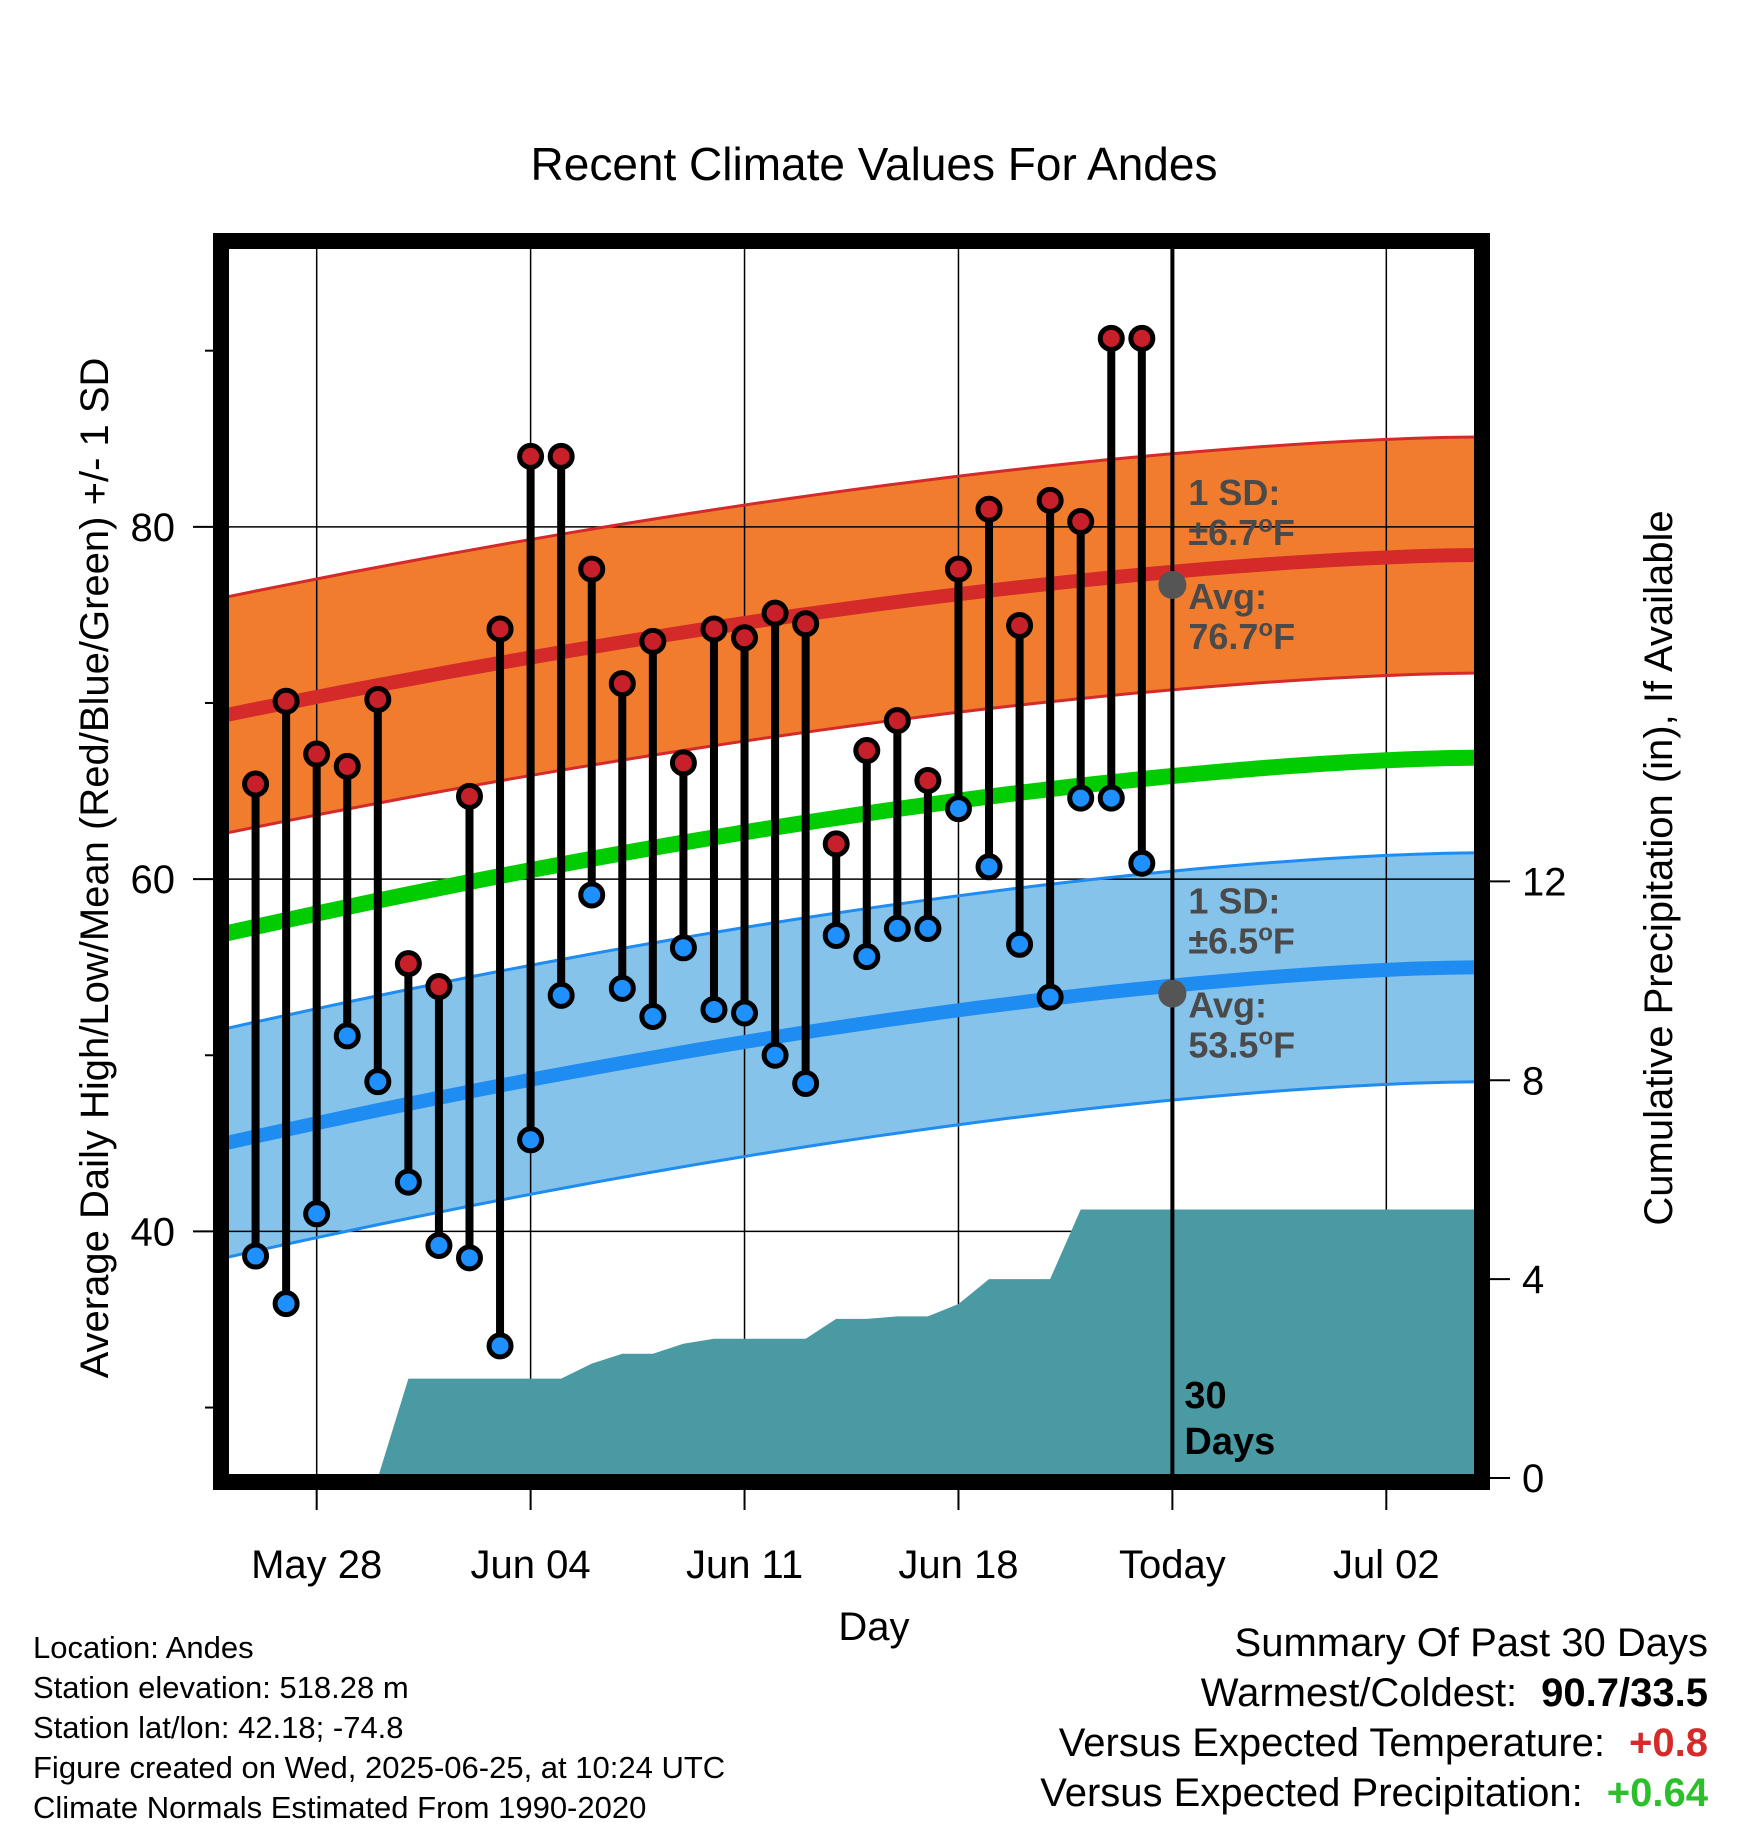 This screenshot has height=1828, width=1748. What do you see at coordinates (851, 753) in the screenshot?
I see `high-band-lower-edge` at bounding box center [851, 753].